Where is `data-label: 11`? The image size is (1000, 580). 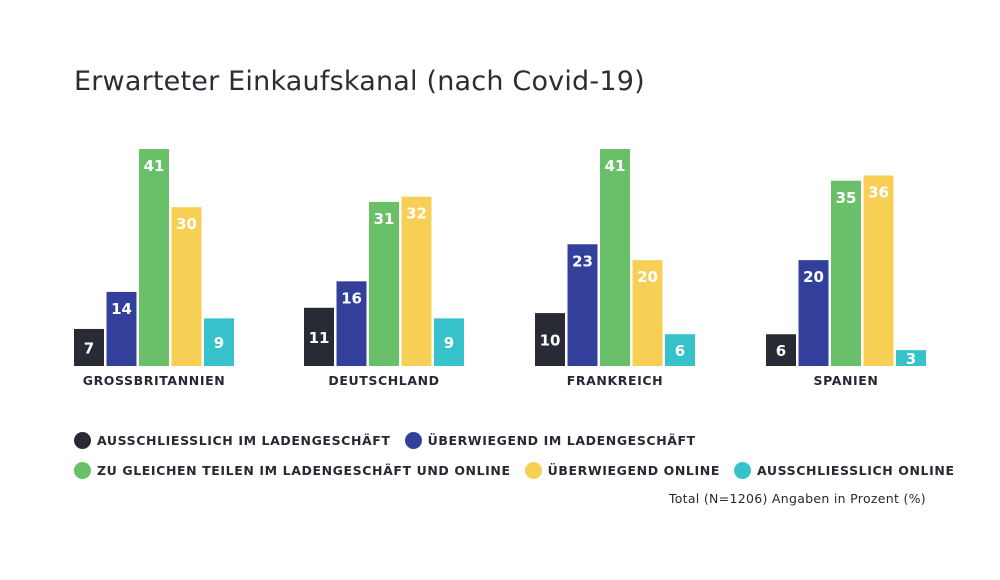 data-label: 11 is located at coordinates (319, 338).